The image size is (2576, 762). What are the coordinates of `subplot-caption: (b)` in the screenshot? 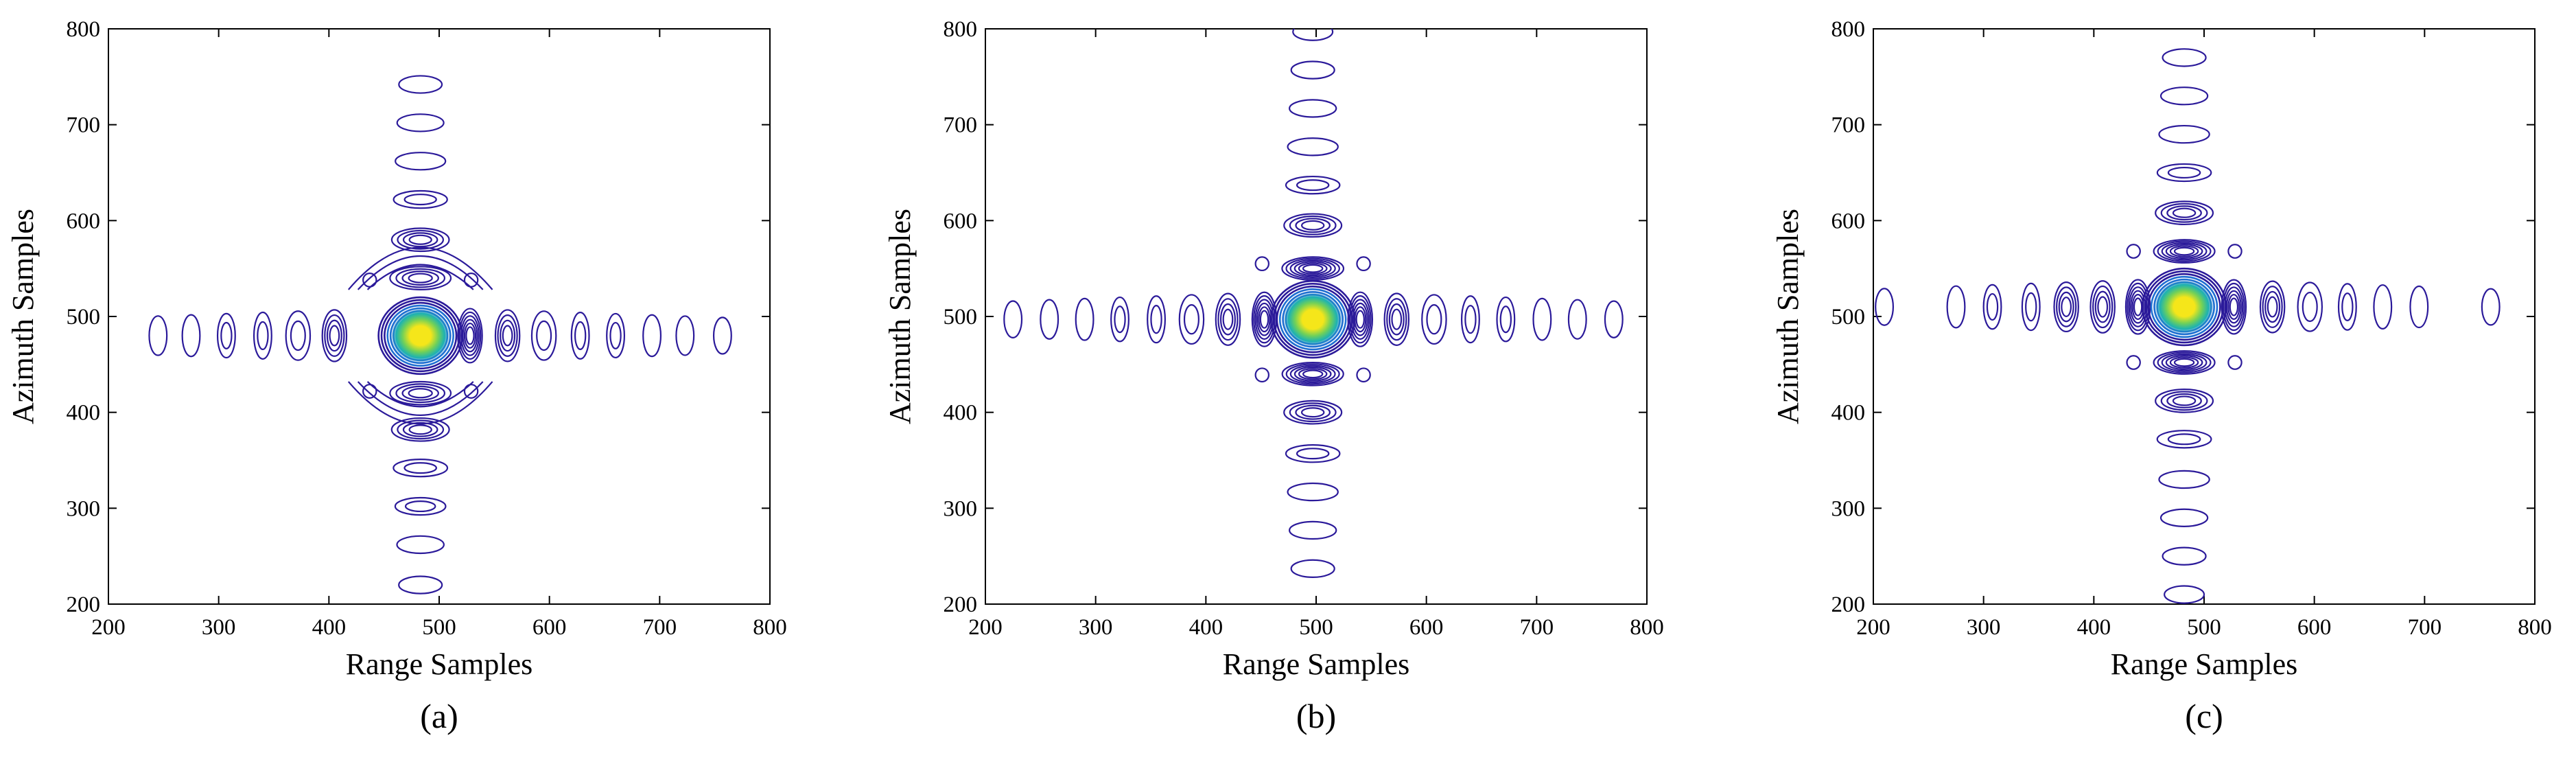 It's located at (1316, 716).